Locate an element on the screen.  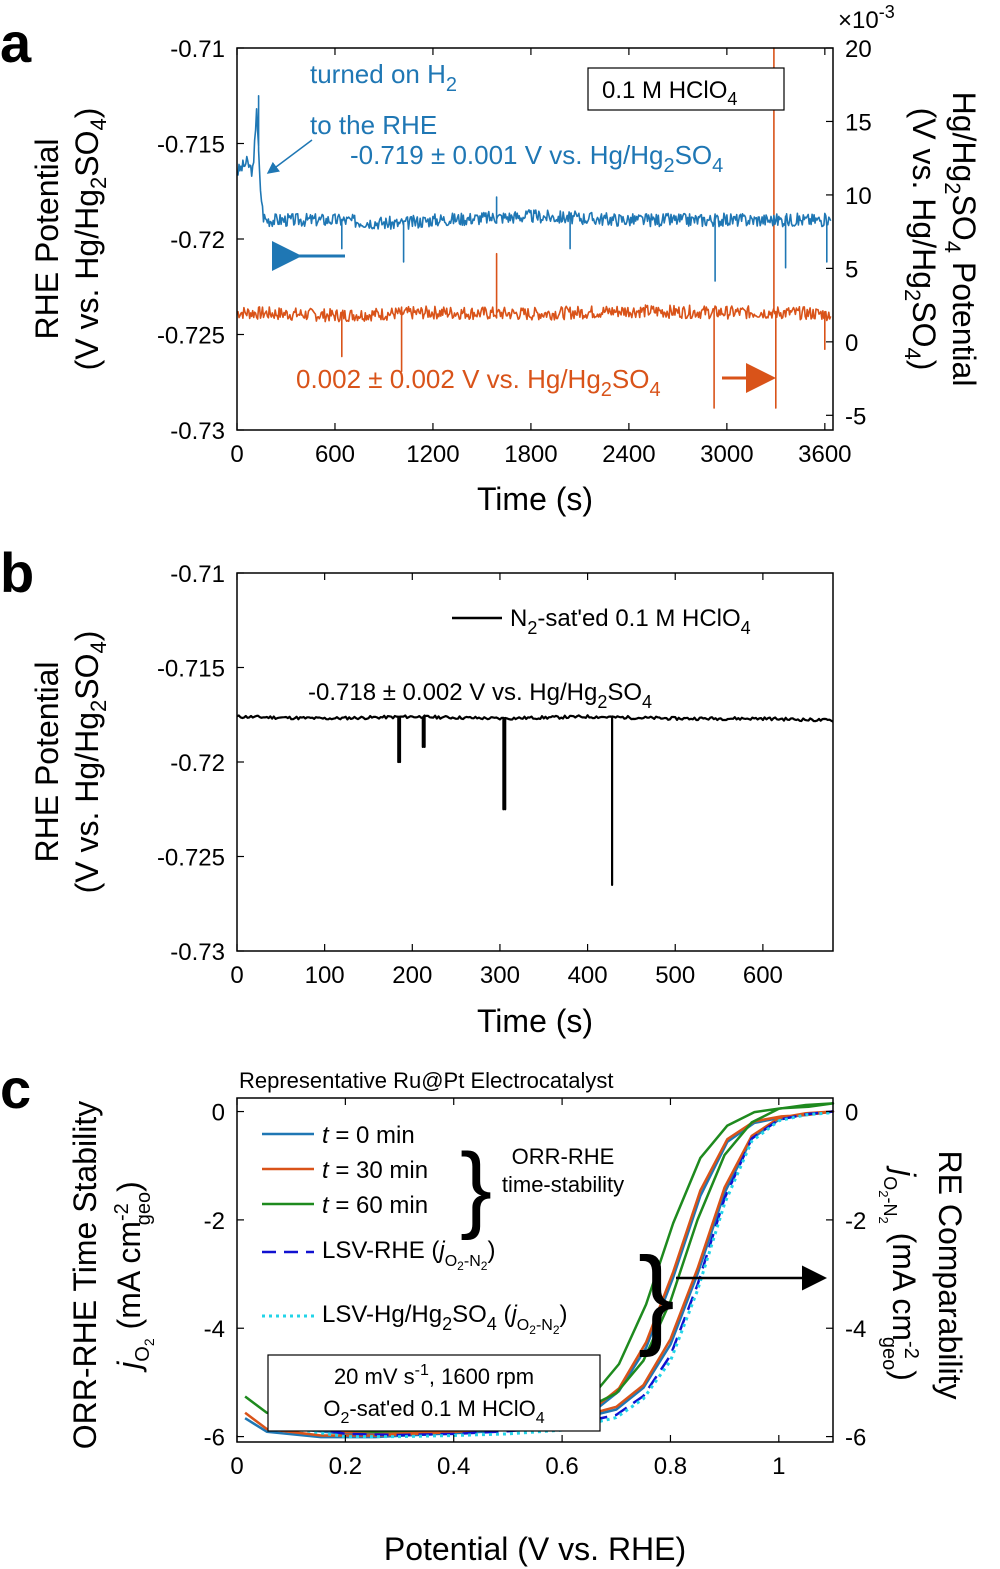
panel-c-y-tick-label: -2 is located at coordinates (214, 1221).